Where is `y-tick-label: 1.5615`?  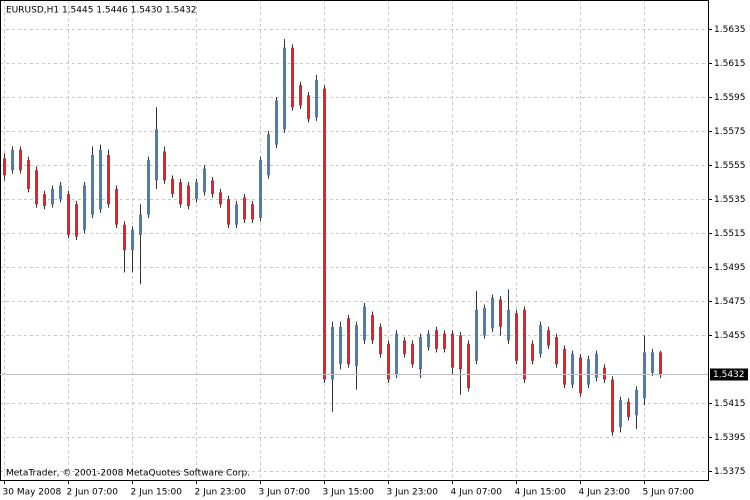 y-tick-label: 1.5615 is located at coordinates (730, 64).